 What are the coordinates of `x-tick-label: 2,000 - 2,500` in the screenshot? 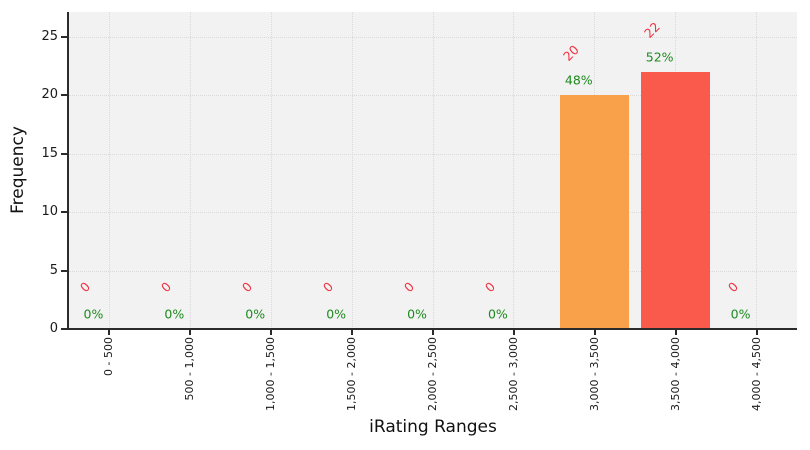 It's located at (432, 374).